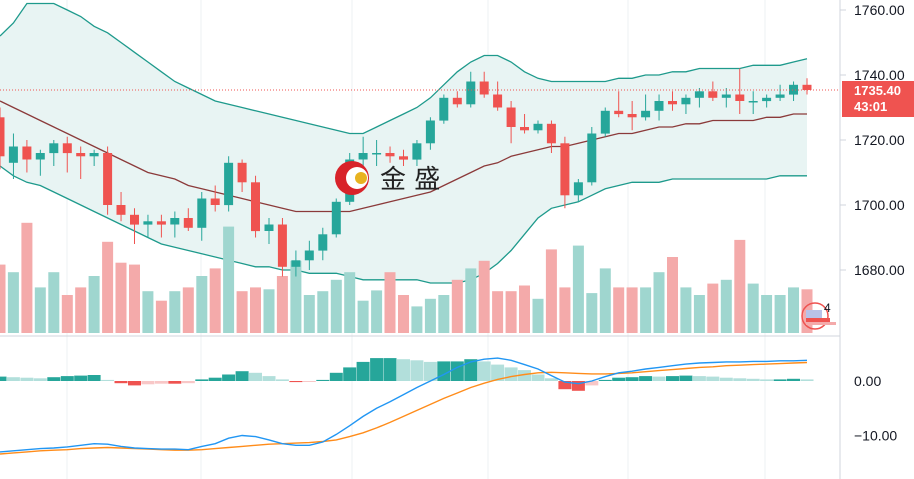 The image size is (914, 479). What do you see at coordinates (879, 205) in the screenshot?
I see `price-axis-label: 1700.00` at bounding box center [879, 205].